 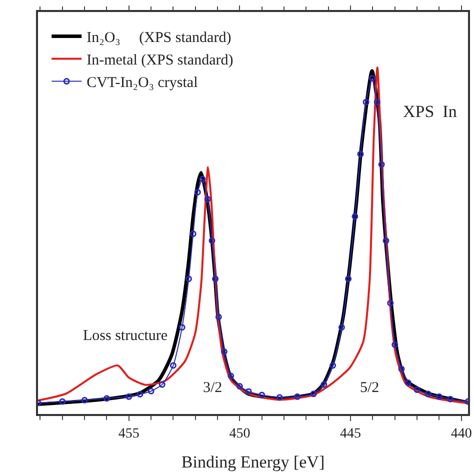 I want to click on legend-label: In₂O₃ (XPS standard), so click(x=159, y=38).